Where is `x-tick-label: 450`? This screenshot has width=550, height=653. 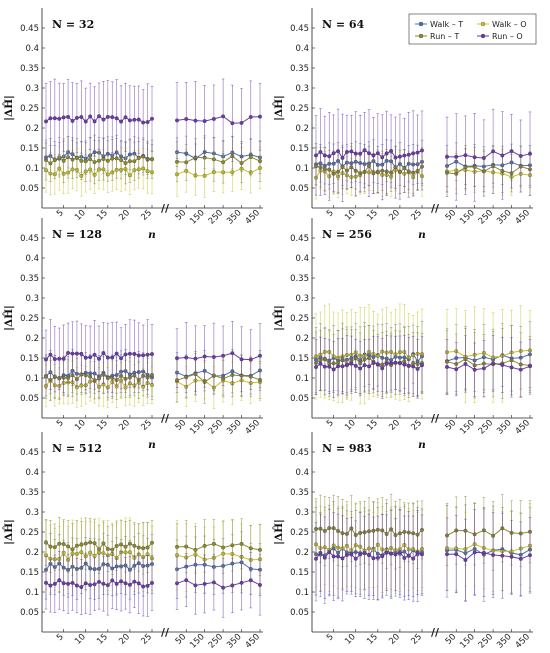 x-tick-label: 450 is located at coordinates (523, 217).